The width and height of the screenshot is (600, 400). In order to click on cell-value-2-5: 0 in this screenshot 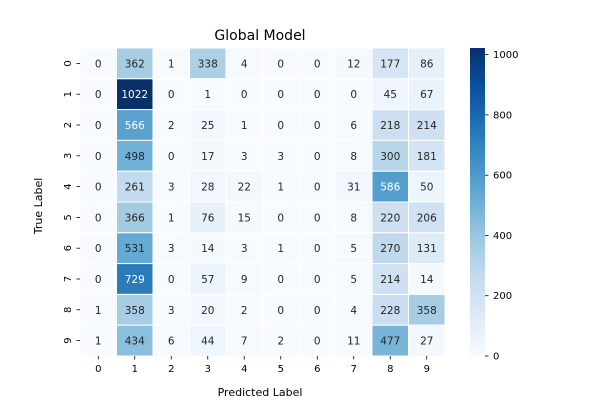, I will do `click(280, 126)`.